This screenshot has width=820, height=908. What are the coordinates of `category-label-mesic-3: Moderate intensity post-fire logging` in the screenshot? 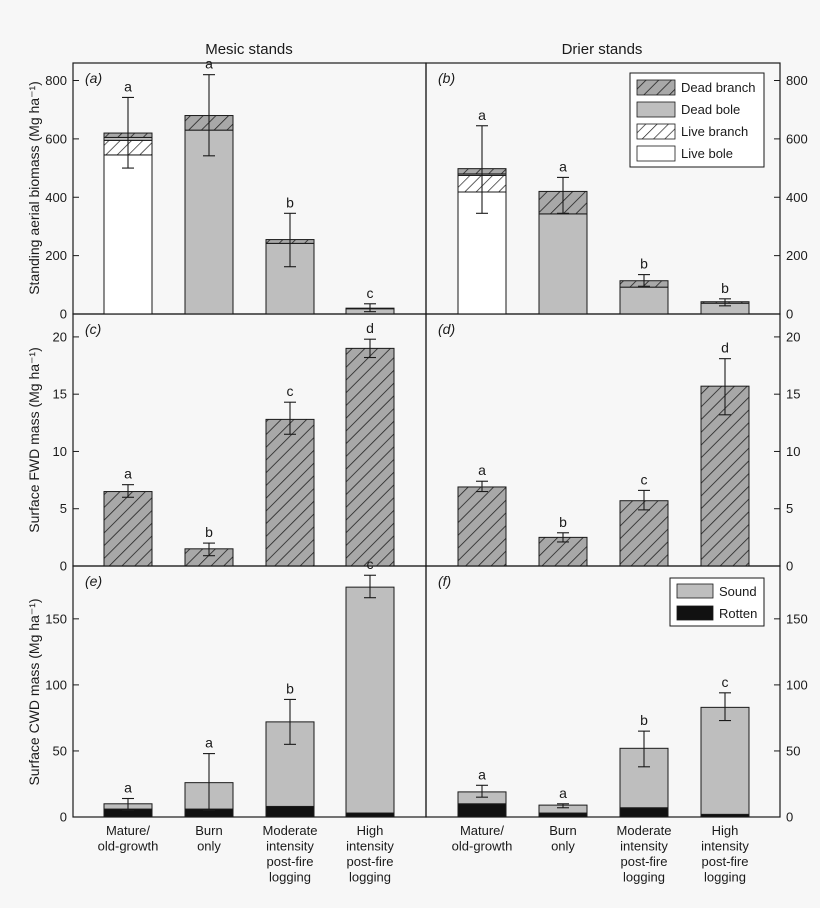 It's located at (290, 854).